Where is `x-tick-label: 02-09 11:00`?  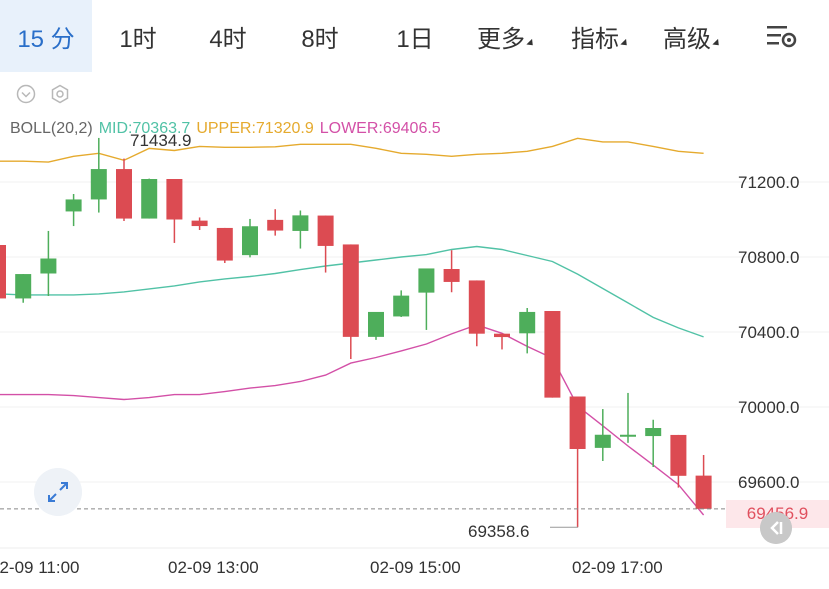
x-tick-label: 02-09 11:00 is located at coordinates (39, 567).